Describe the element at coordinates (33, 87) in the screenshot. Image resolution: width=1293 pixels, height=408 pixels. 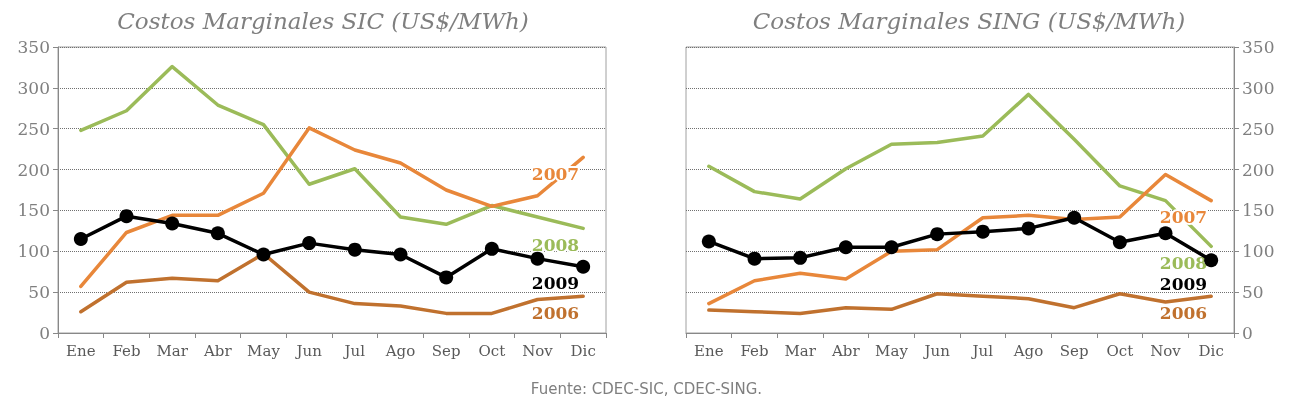
I see `y-tick-label: 300` at that location.